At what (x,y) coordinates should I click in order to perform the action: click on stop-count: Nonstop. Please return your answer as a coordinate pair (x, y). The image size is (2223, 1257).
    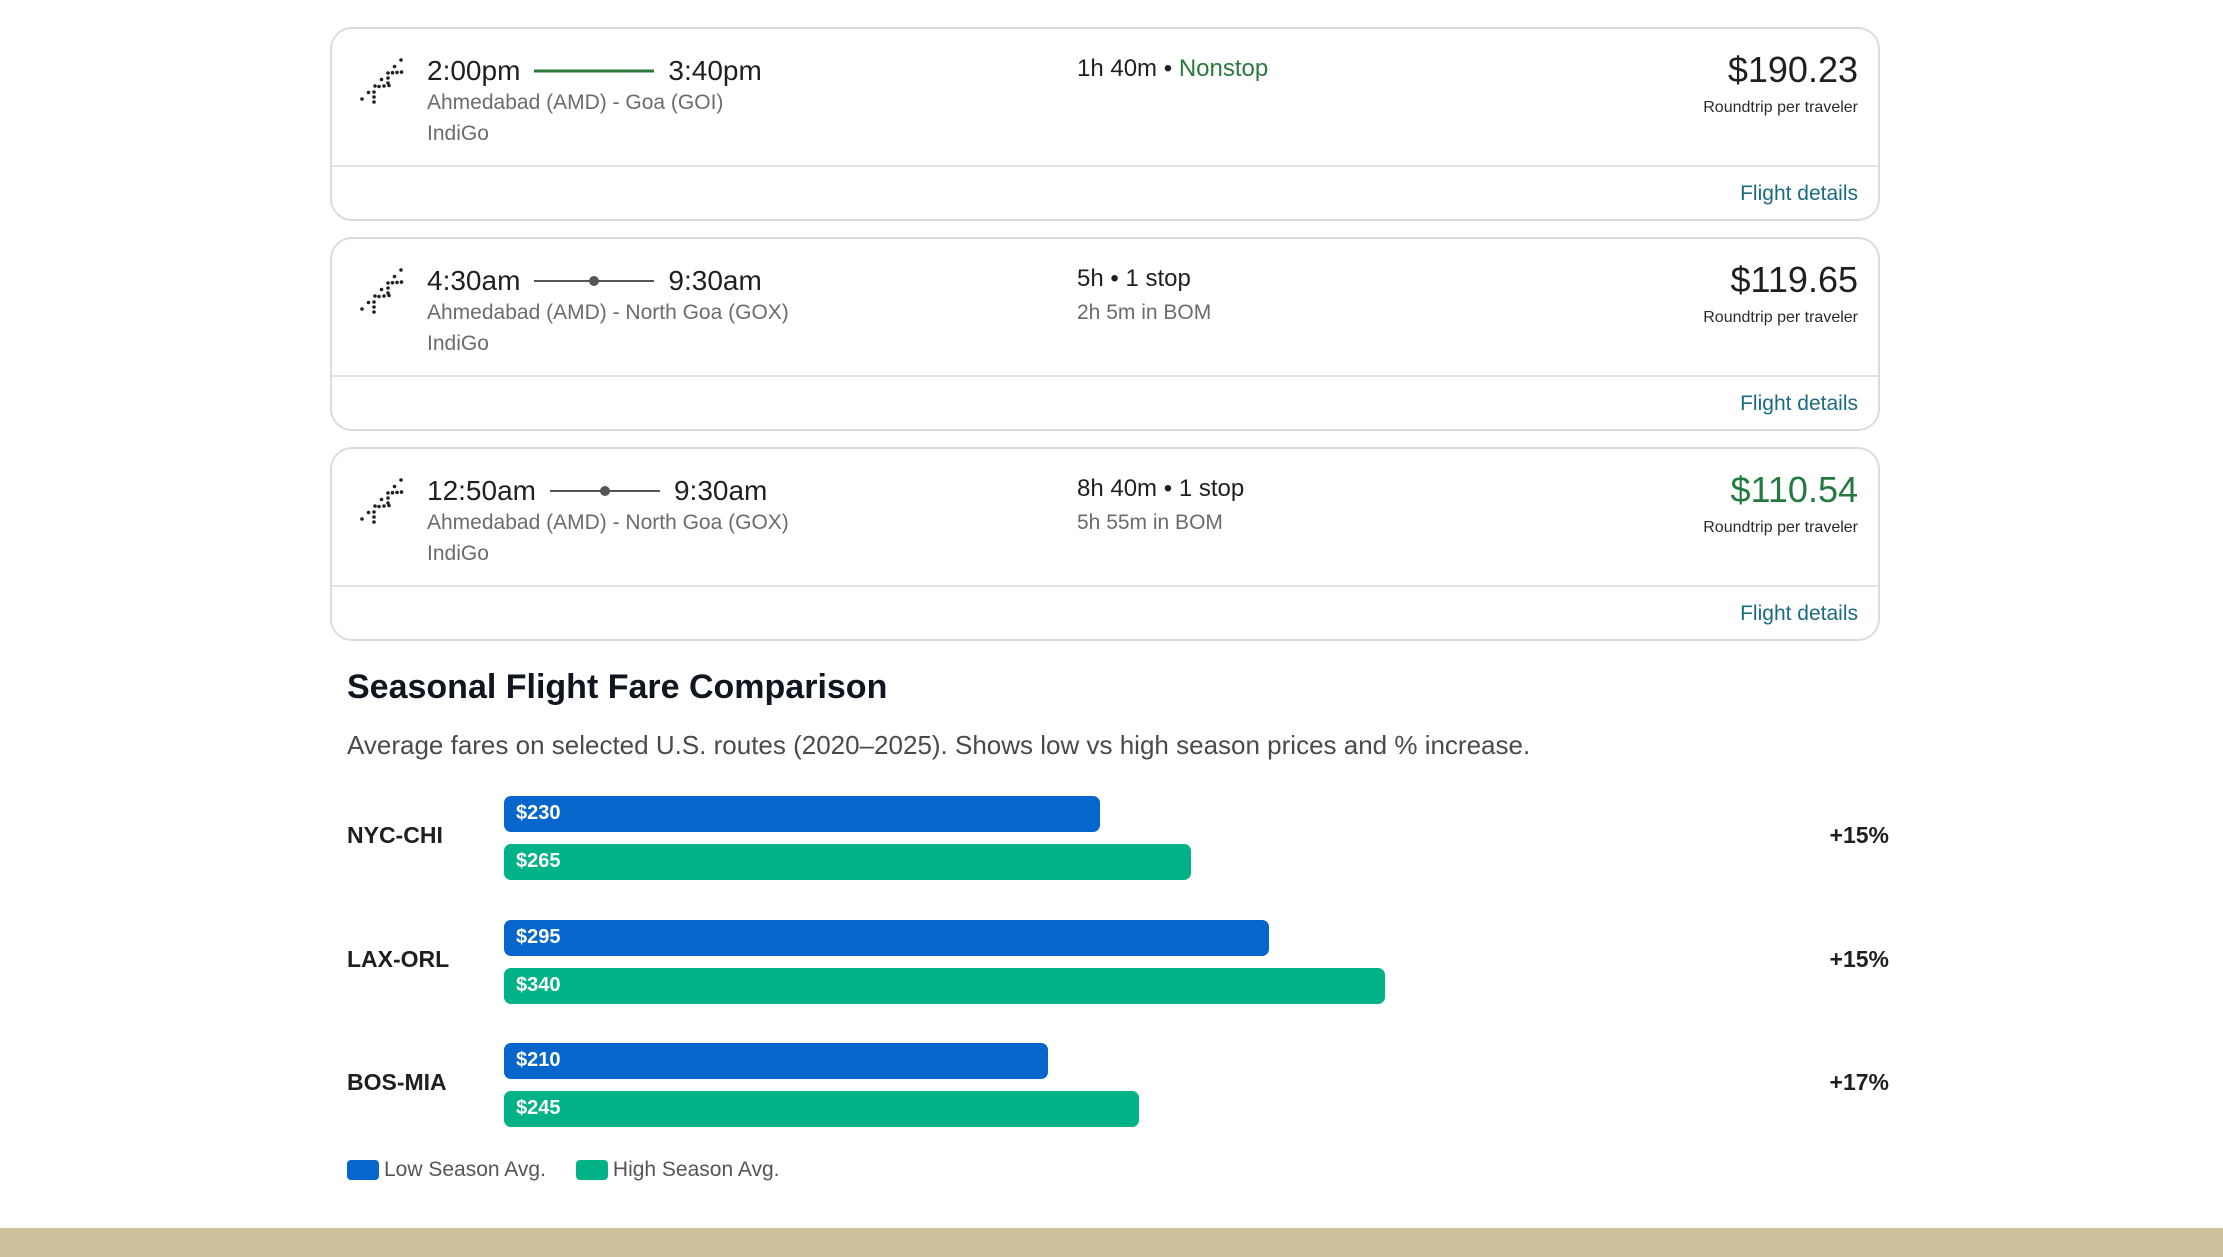
    Looking at the image, I should click on (1223, 68).